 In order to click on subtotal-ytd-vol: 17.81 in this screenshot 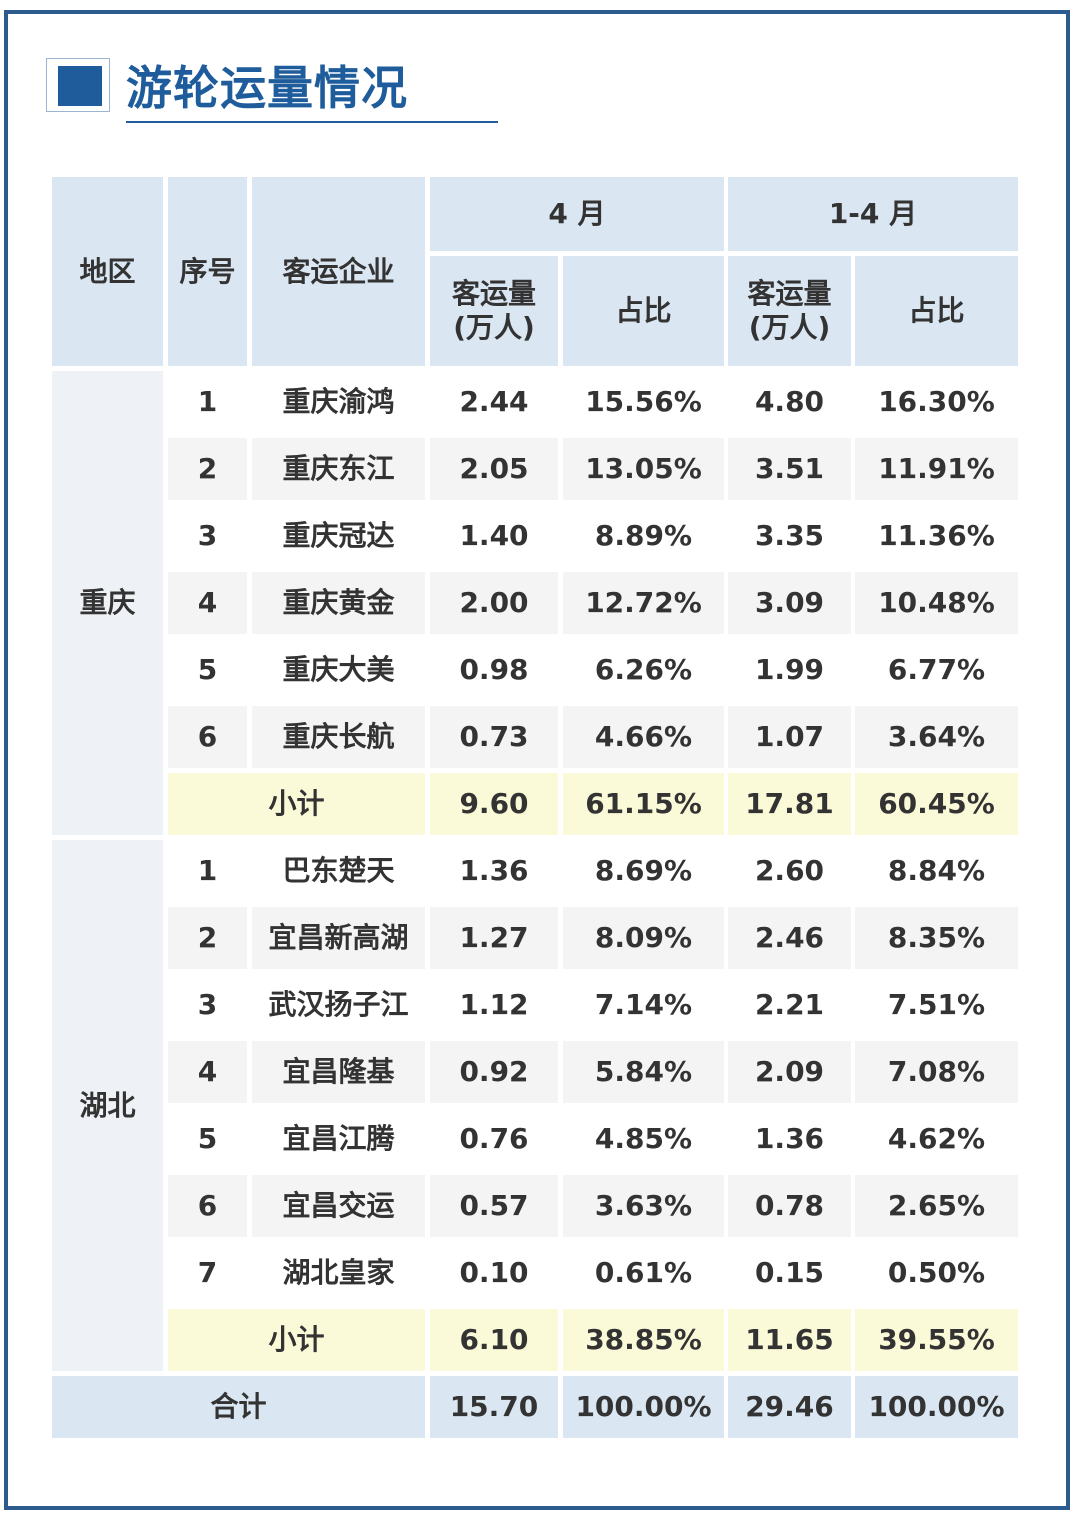, I will do `click(789, 804)`.